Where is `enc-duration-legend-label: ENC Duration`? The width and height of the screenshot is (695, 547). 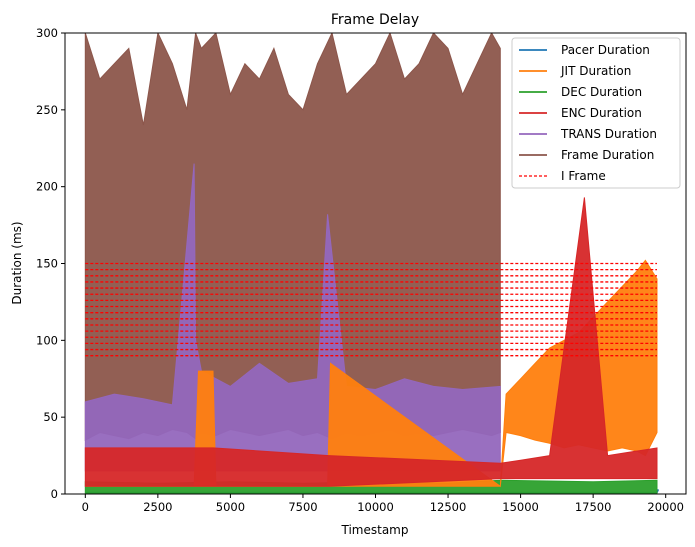 enc-duration-legend-label: ENC Duration is located at coordinates (601, 113).